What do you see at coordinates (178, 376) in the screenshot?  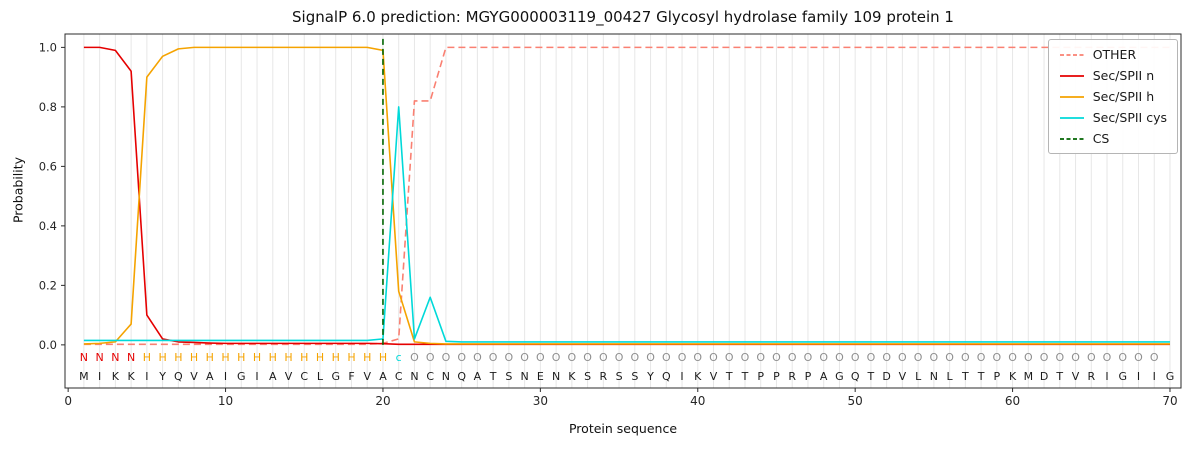 I see `sequence-letter: Q` at bounding box center [178, 376].